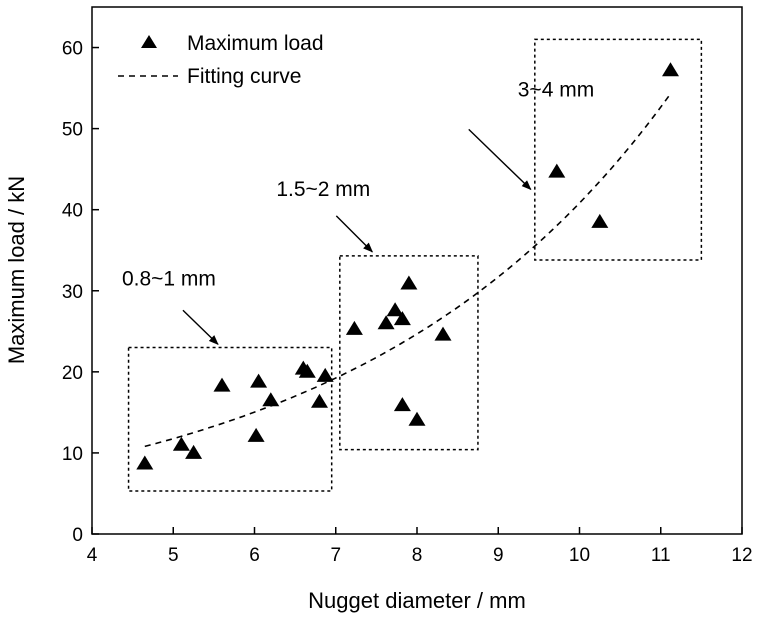  Describe the element at coordinates (16, 270) in the screenshot. I see `y-axis-title: Maximum load / kN` at that location.